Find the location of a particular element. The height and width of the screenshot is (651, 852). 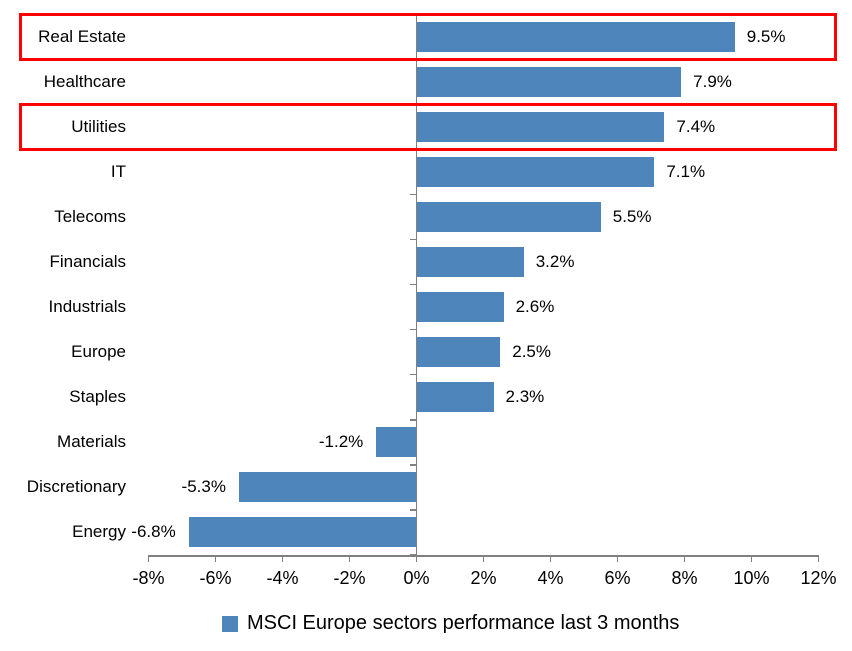

category-label: Healthcare is located at coordinates (84, 81).